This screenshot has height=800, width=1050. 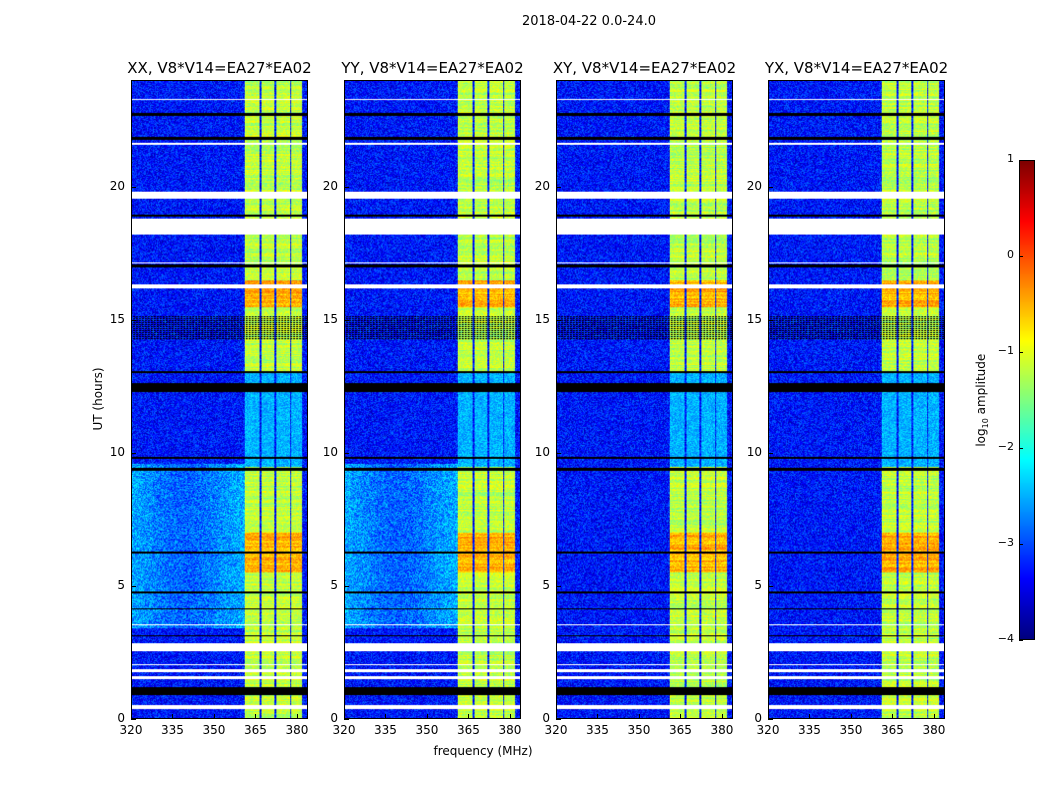 What do you see at coordinates (1010, 254) in the screenshot?
I see `colorbar-tick-label: 0` at bounding box center [1010, 254].